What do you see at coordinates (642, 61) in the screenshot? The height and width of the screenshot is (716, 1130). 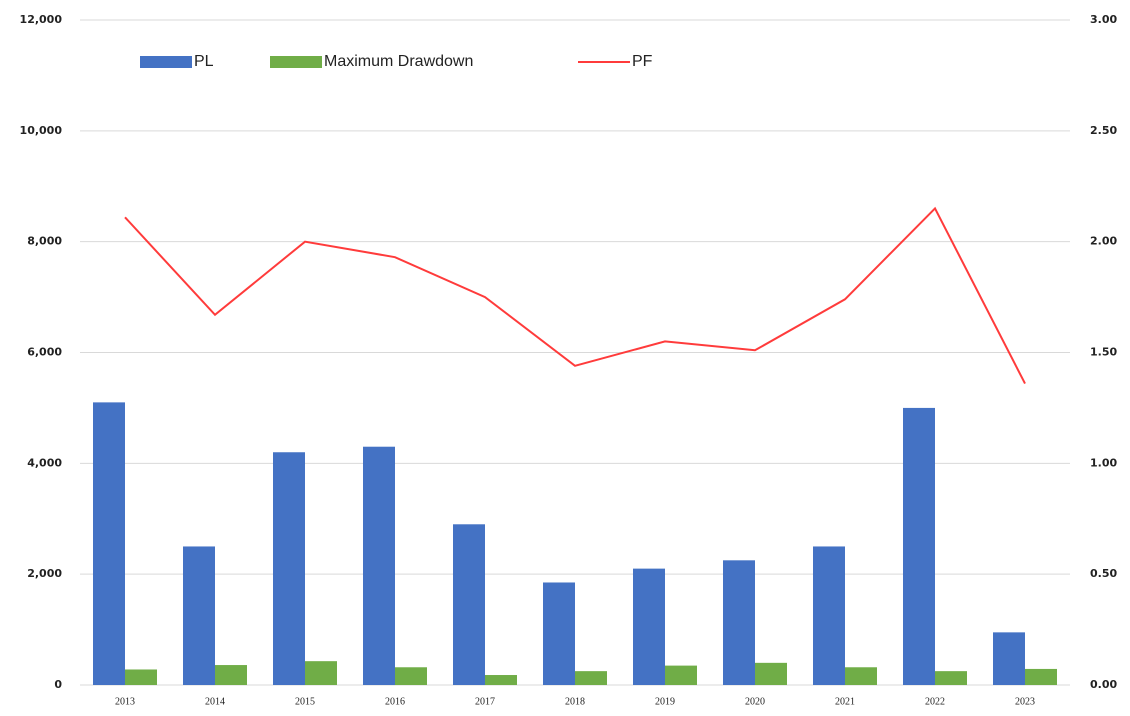 I see `legend-label: PF` at bounding box center [642, 61].